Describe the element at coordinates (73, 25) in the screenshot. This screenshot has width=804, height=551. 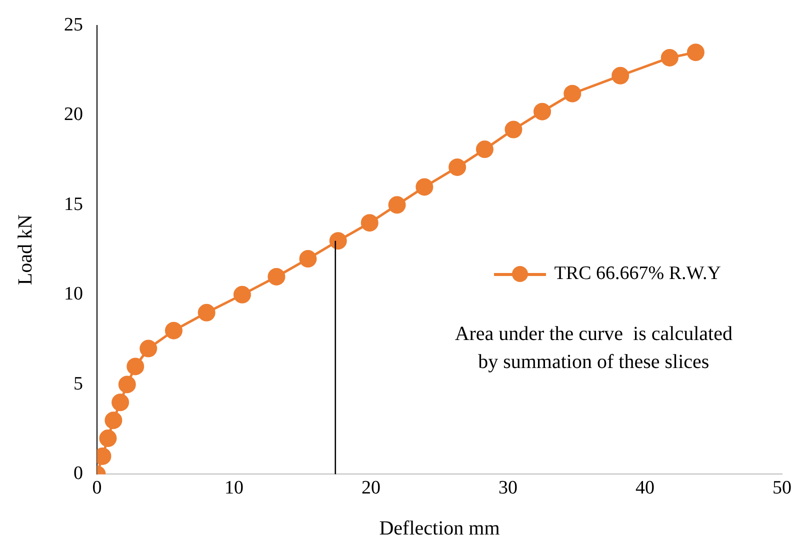
I see `y-tick-label: 25` at that location.